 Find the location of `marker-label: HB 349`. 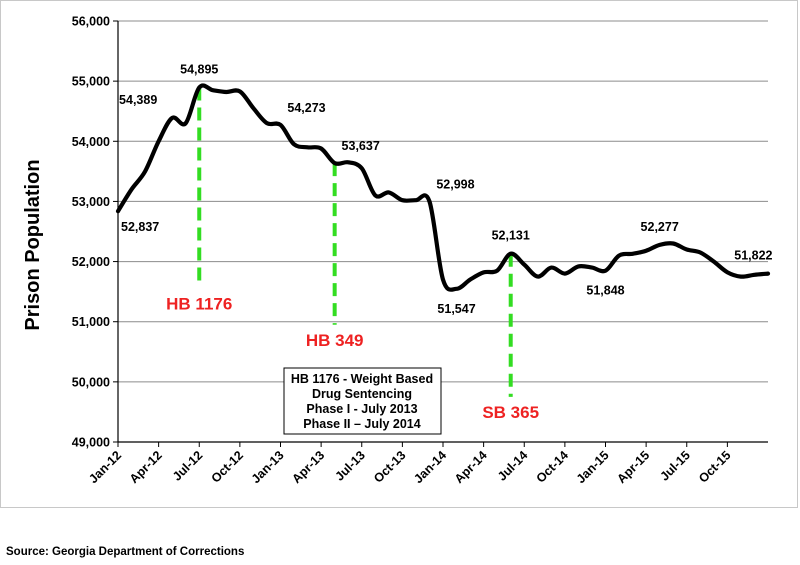

marker-label: HB 349 is located at coordinates (335, 340).